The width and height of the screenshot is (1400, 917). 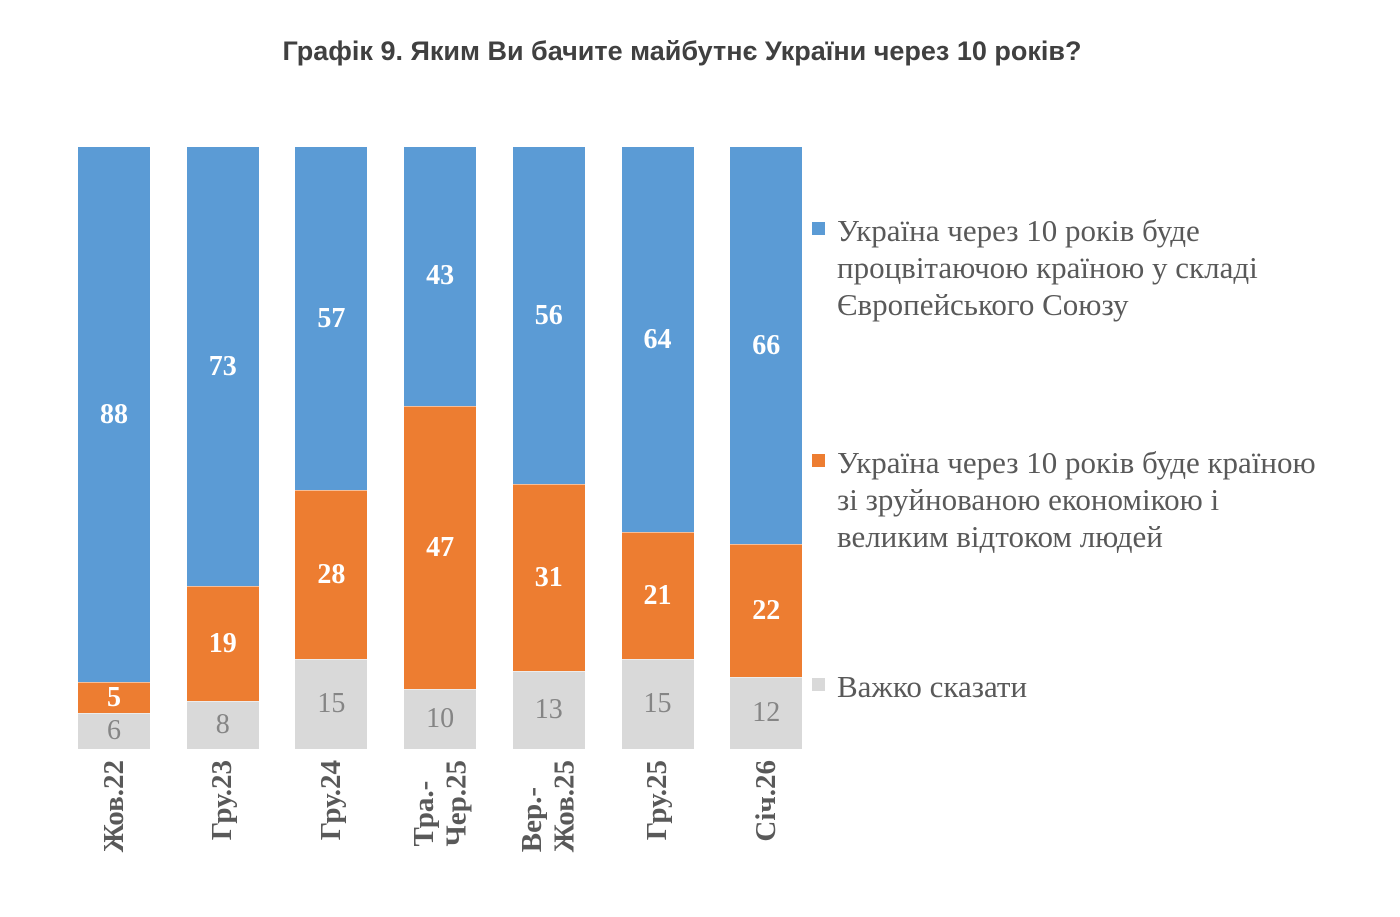 I want to click on bar-segment: 13, so click(x=548, y=709).